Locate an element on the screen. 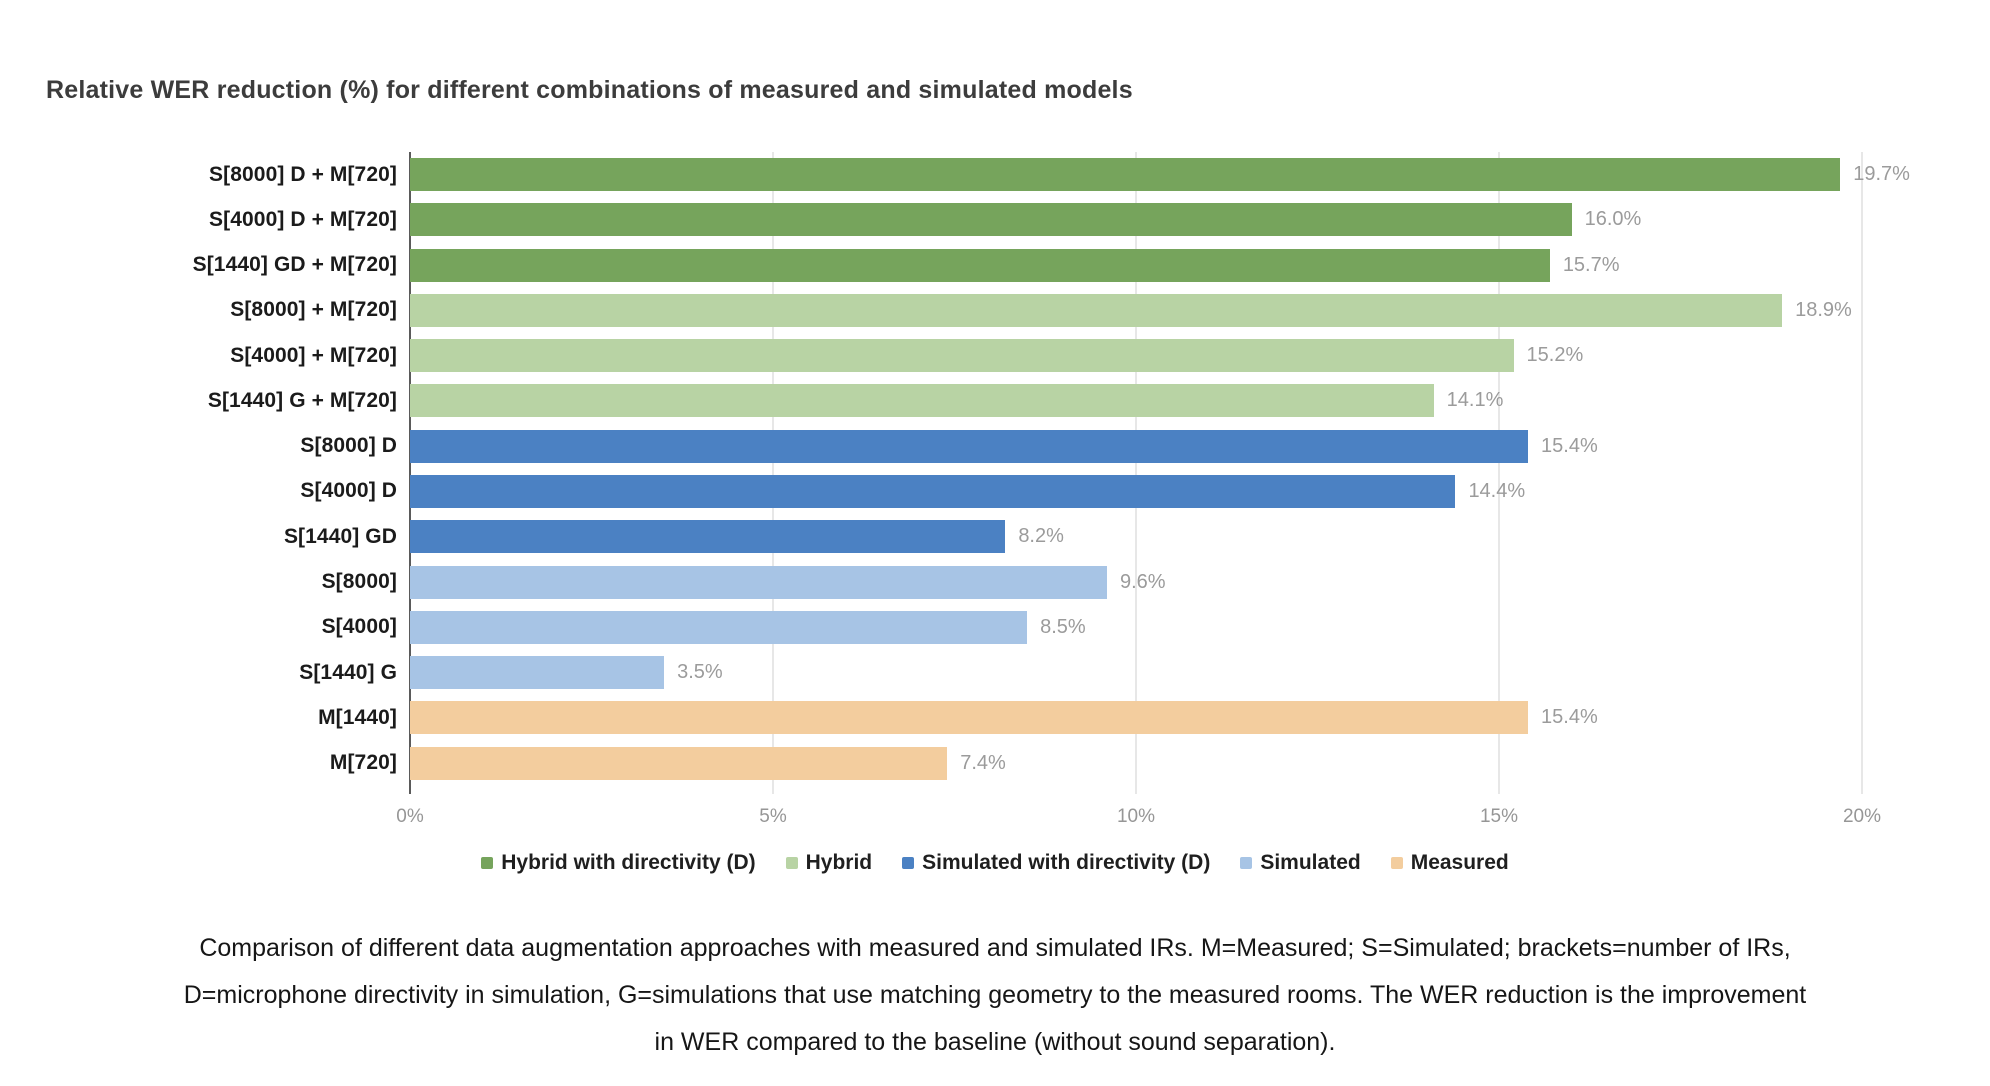 Image resolution: width=1990 pixels, height=1086 pixels. category-label: S[4000] + M[720] is located at coordinates (313, 355).